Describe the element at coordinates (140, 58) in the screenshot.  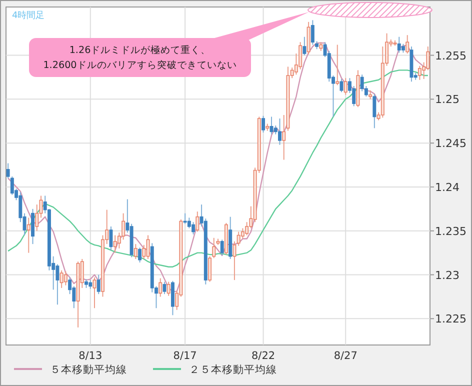
I see `annotation: 1.26ドルミドルが極めて重く、 1.2600ドルのバリアすら突破できていない` at that location.